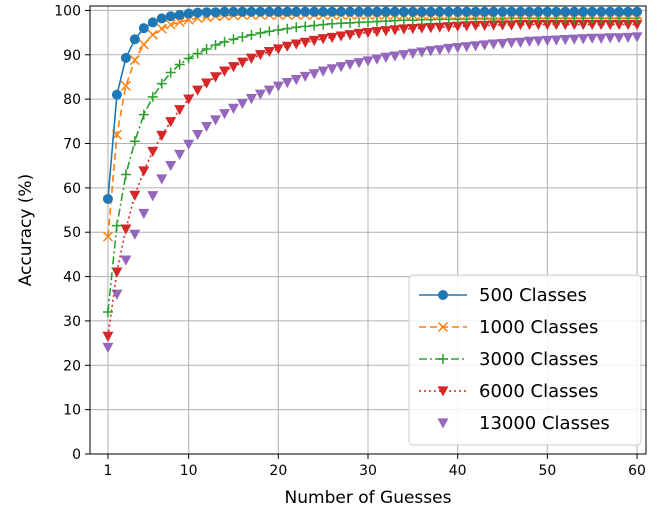  I want to click on legend-item: 6000 Classes, so click(508, 391).